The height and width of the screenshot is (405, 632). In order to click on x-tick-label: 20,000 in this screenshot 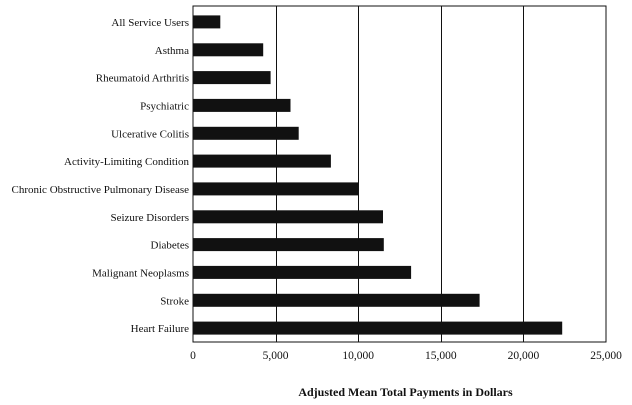, I will do `click(524, 356)`.